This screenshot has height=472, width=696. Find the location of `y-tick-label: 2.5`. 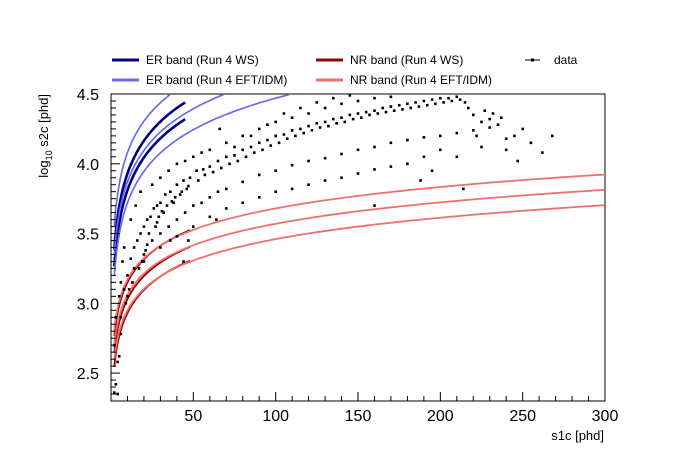

y-tick-label: 2.5 is located at coordinates (88, 374).